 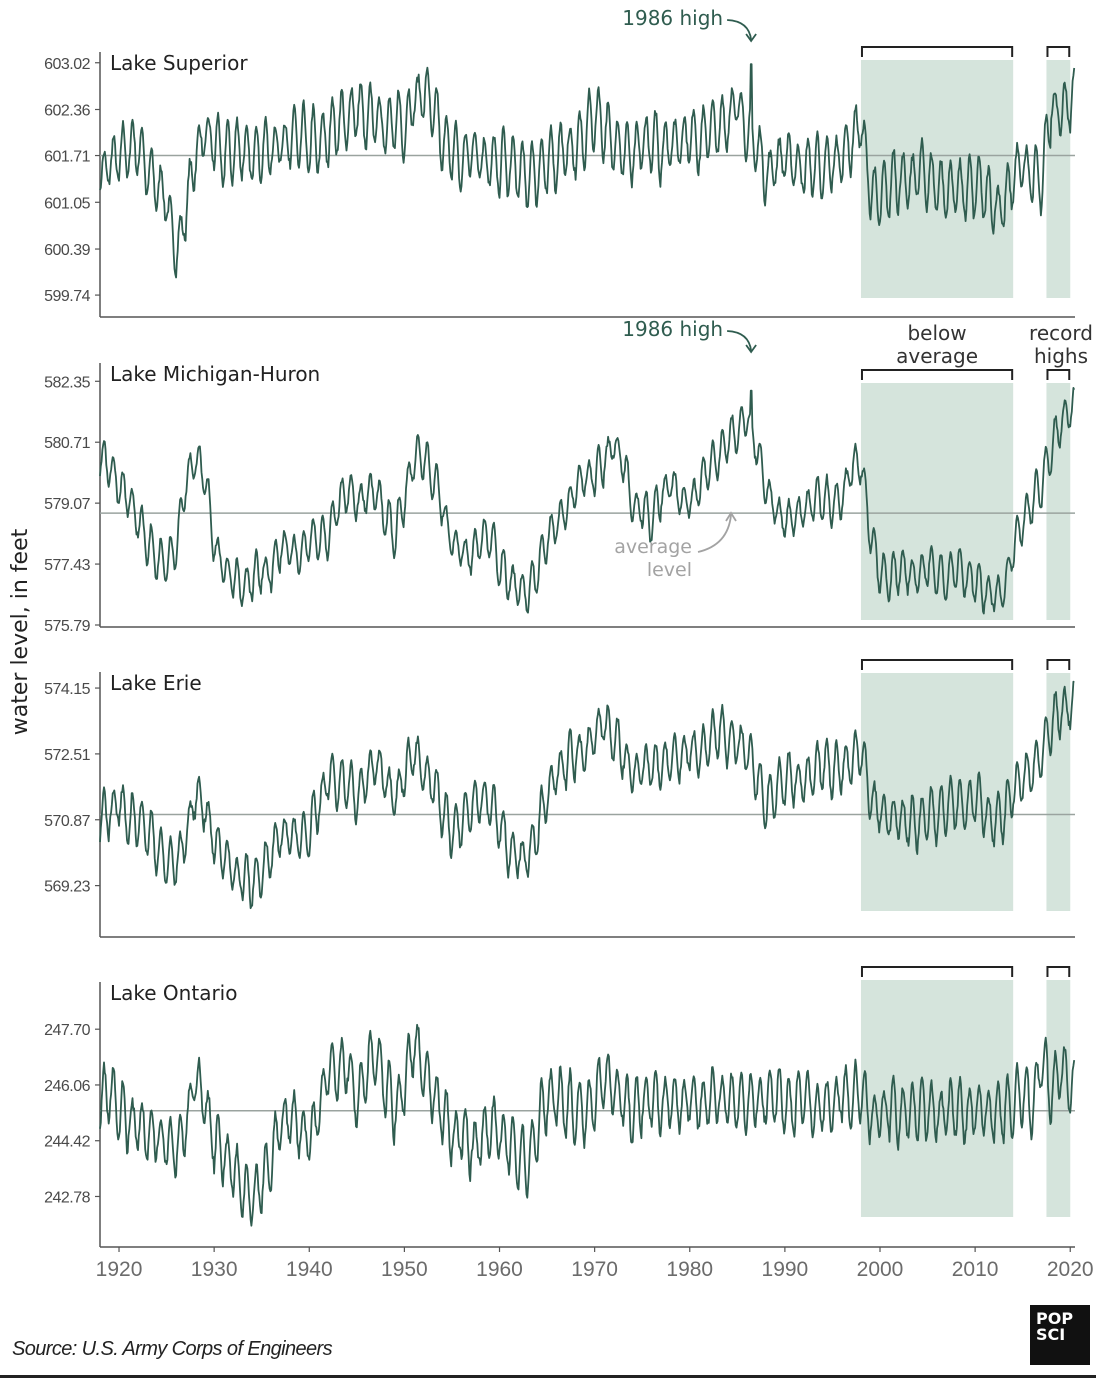 I want to click on popsci-logo: POP SCI, so click(x=1060, y=1335).